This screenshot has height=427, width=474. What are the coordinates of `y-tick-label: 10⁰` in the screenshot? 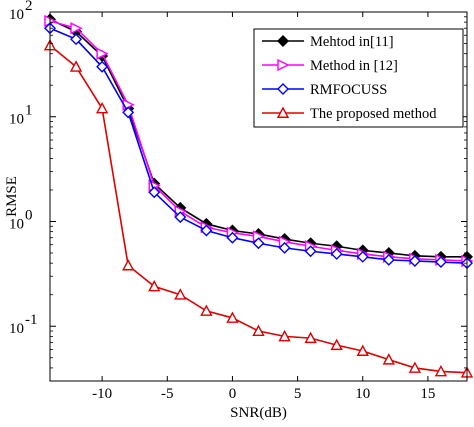 It's located at (21, 219).